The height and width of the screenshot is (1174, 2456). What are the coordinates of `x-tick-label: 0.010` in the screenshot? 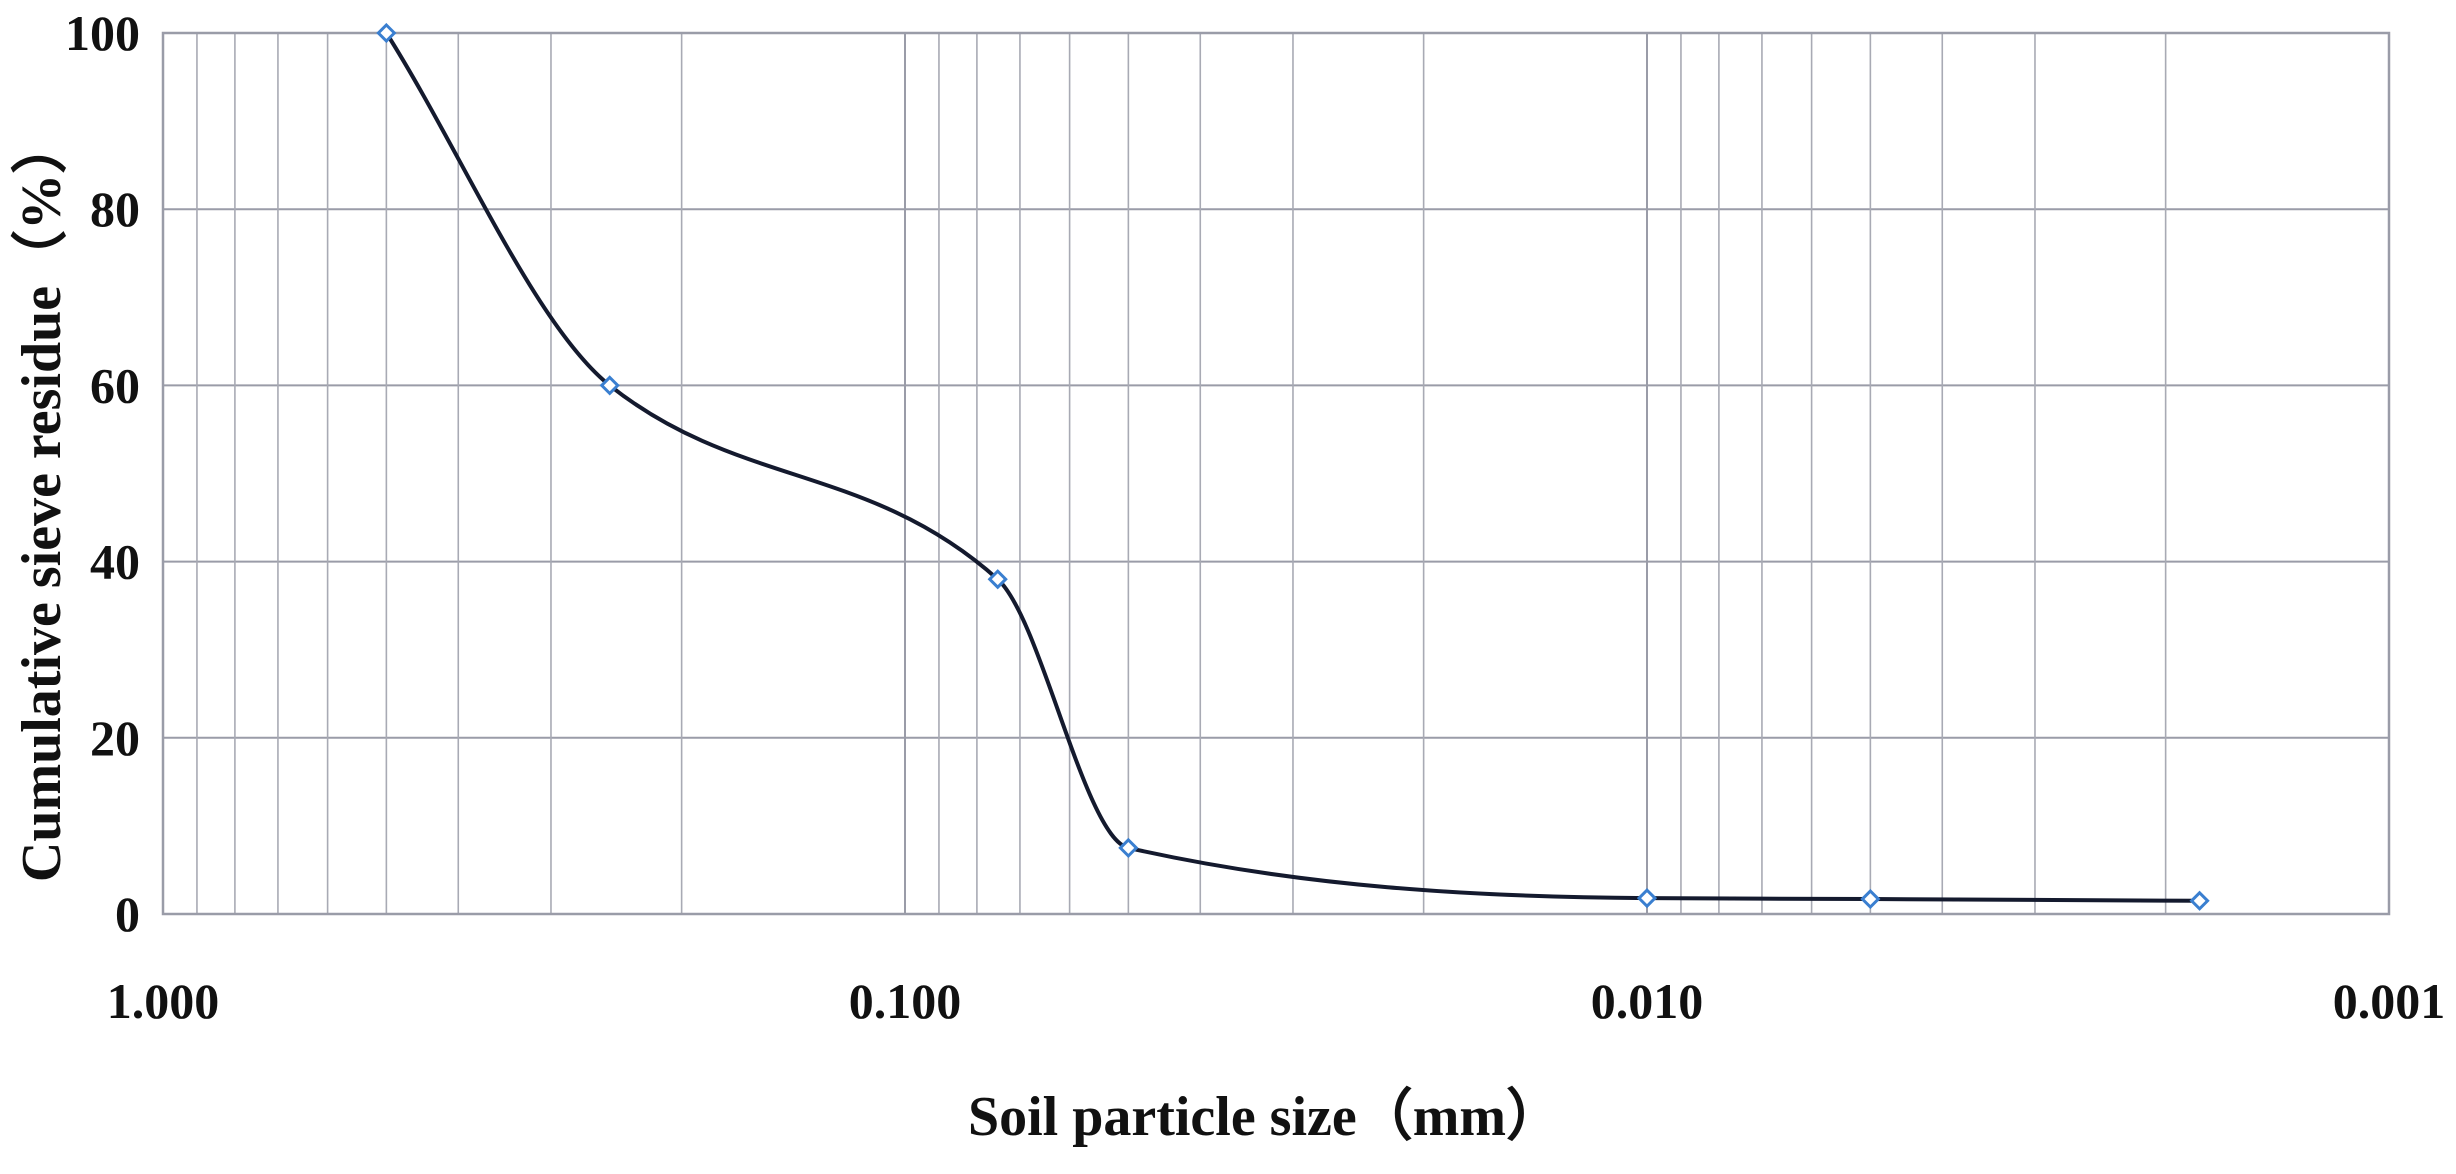 It's located at (1647, 1001).